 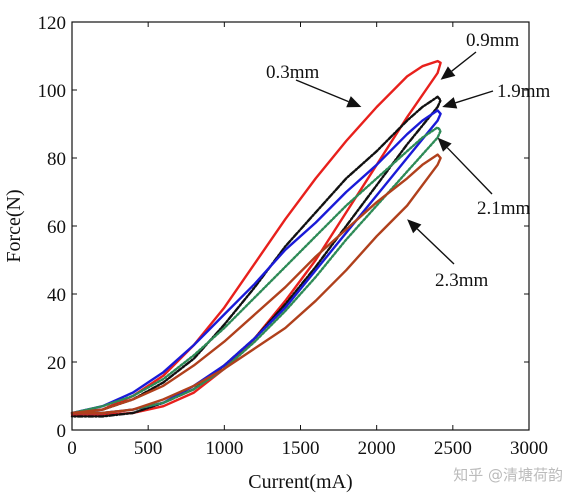 I want to click on annotation-arrowhead-2-1mm, so click(x=444, y=144).